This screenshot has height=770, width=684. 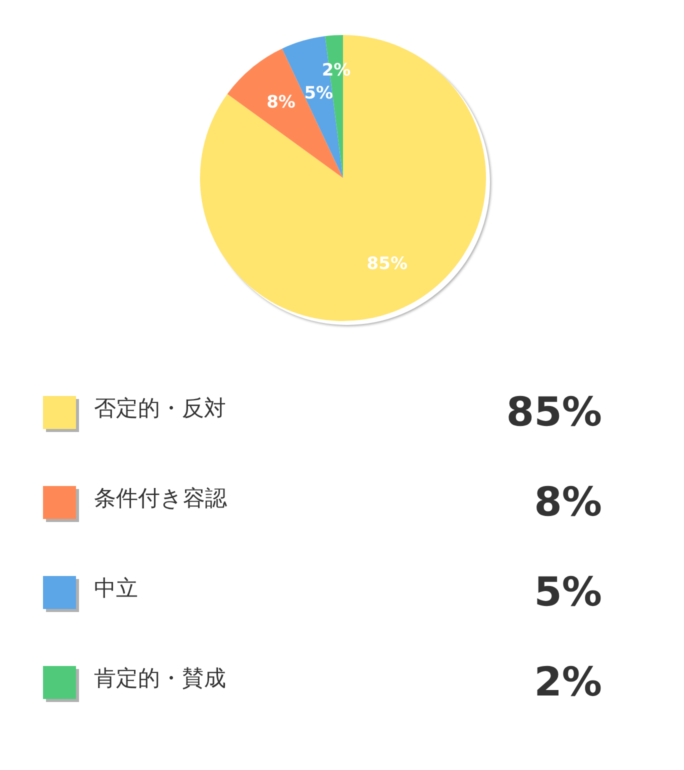 What do you see at coordinates (387, 264) in the screenshot?
I see `data-label: 85%` at bounding box center [387, 264].